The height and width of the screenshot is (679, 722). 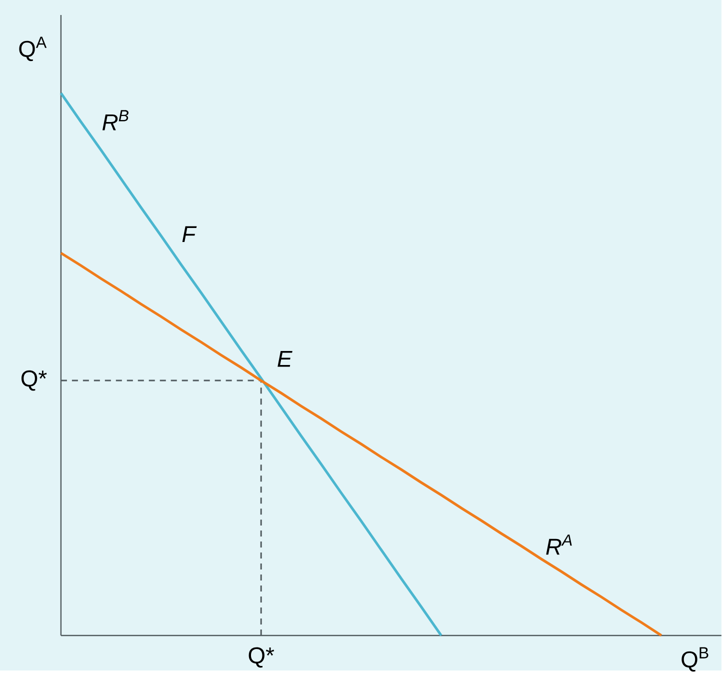 What do you see at coordinates (261, 657) in the screenshot?
I see `text: Q*` at bounding box center [261, 657].